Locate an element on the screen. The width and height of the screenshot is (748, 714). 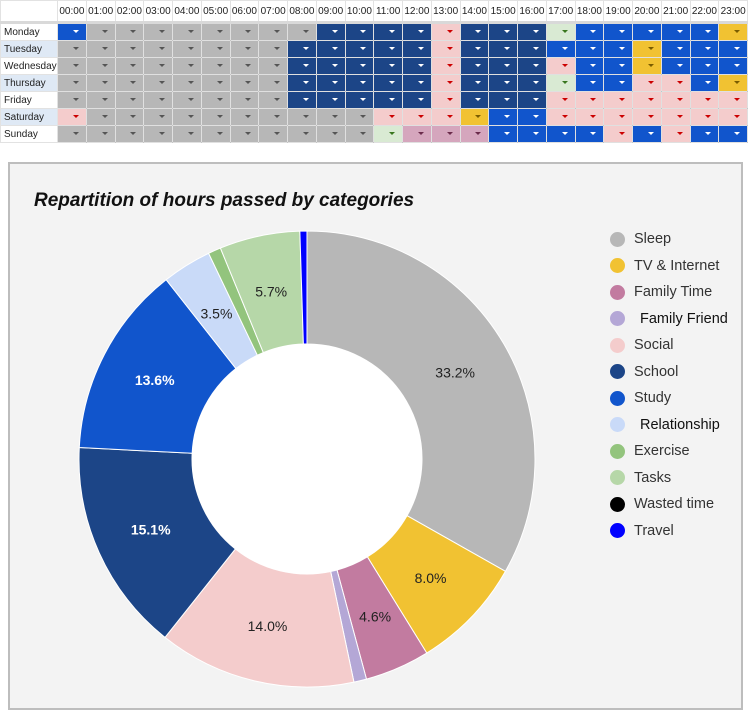
legend-item: Tasks is located at coordinates (669, 478).